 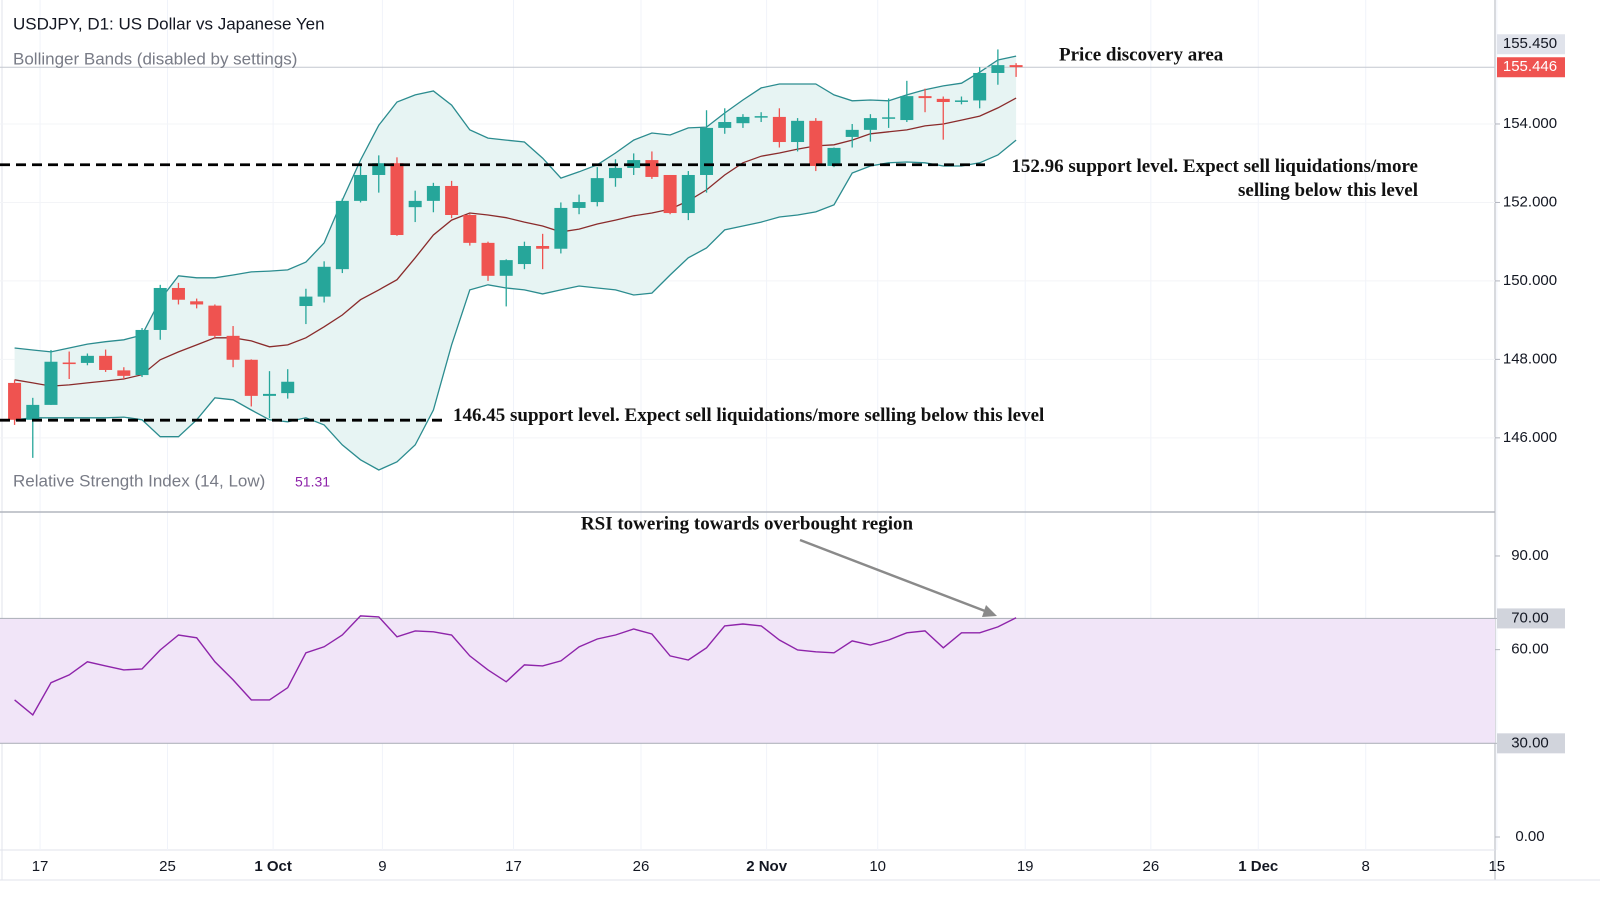 What do you see at coordinates (312, 482) in the screenshot?
I see `rsi-value: 51.31` at bounding box center [312, 482].